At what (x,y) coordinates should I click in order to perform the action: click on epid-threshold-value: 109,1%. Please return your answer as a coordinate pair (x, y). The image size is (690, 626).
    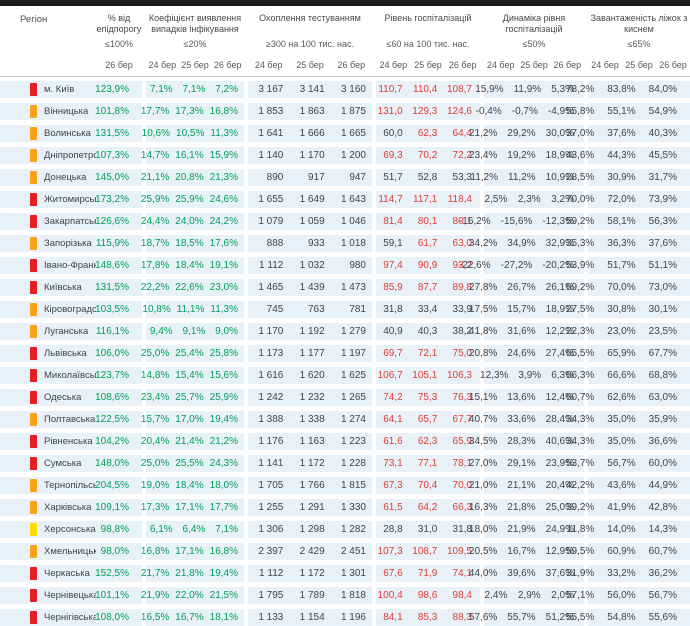
    Looking at the image, I should click on (112, 507).